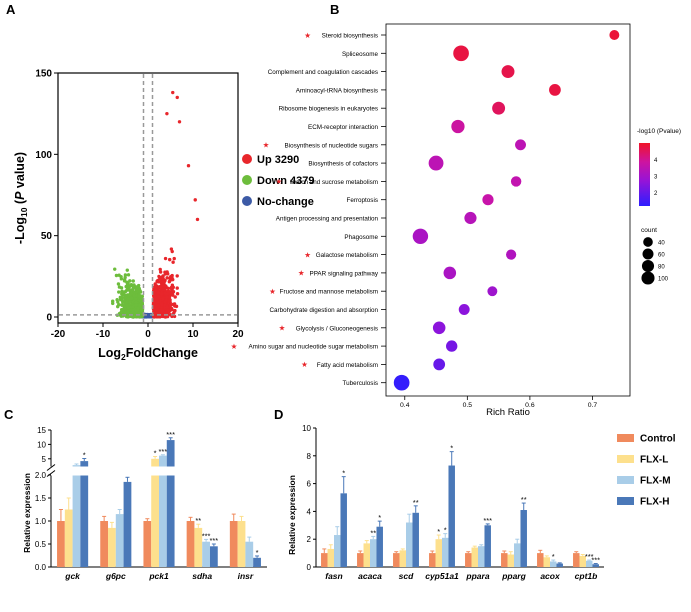 The height and width of the screenshot is (612, 691). I want to click on bar-category-label: acaca, so click(370, 576).